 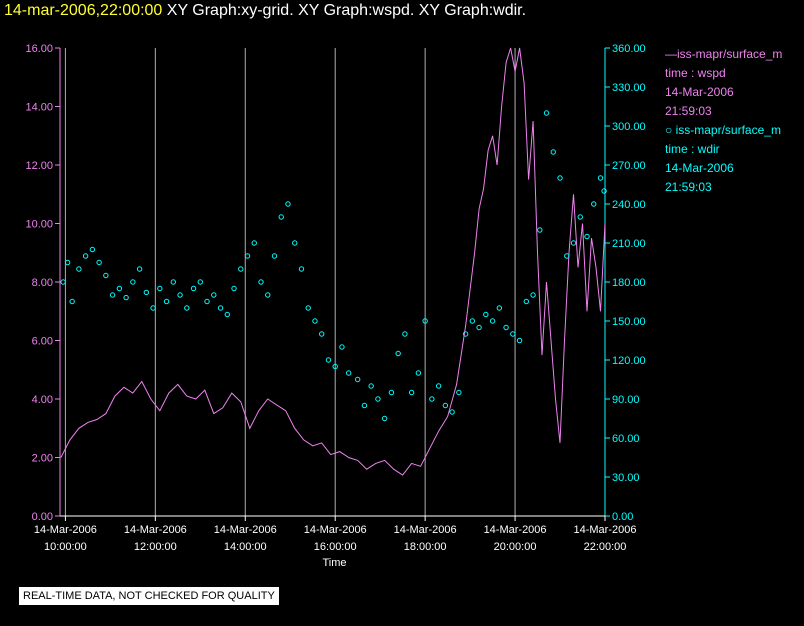 I want to click on x-tick-date-1: 14-Mar-2006, so click(x=155, y=530).